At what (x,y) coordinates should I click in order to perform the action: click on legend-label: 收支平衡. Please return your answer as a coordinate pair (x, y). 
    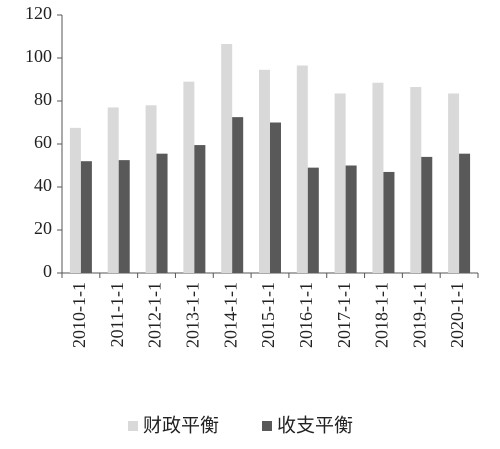
    Looking at the image, I should click on (315, 425).